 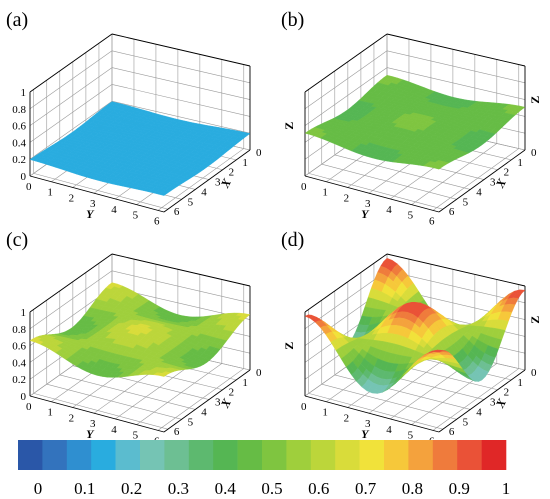 I want to click on panel-label-a: (a), so click(x=17, y=20).